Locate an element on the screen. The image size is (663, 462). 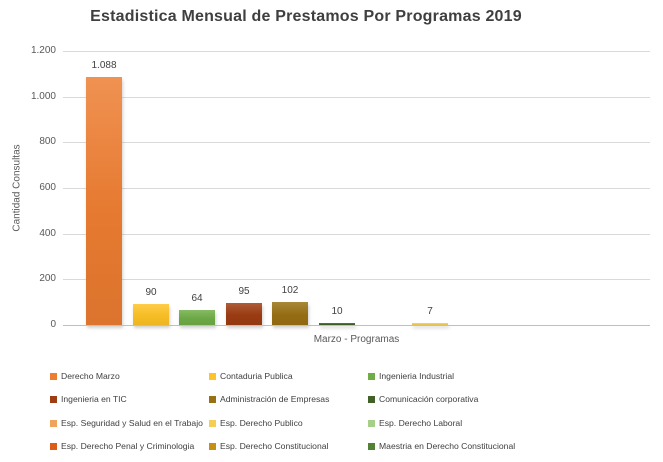
legend-label: Administración de Empresas is located at coordinates (275, 399).